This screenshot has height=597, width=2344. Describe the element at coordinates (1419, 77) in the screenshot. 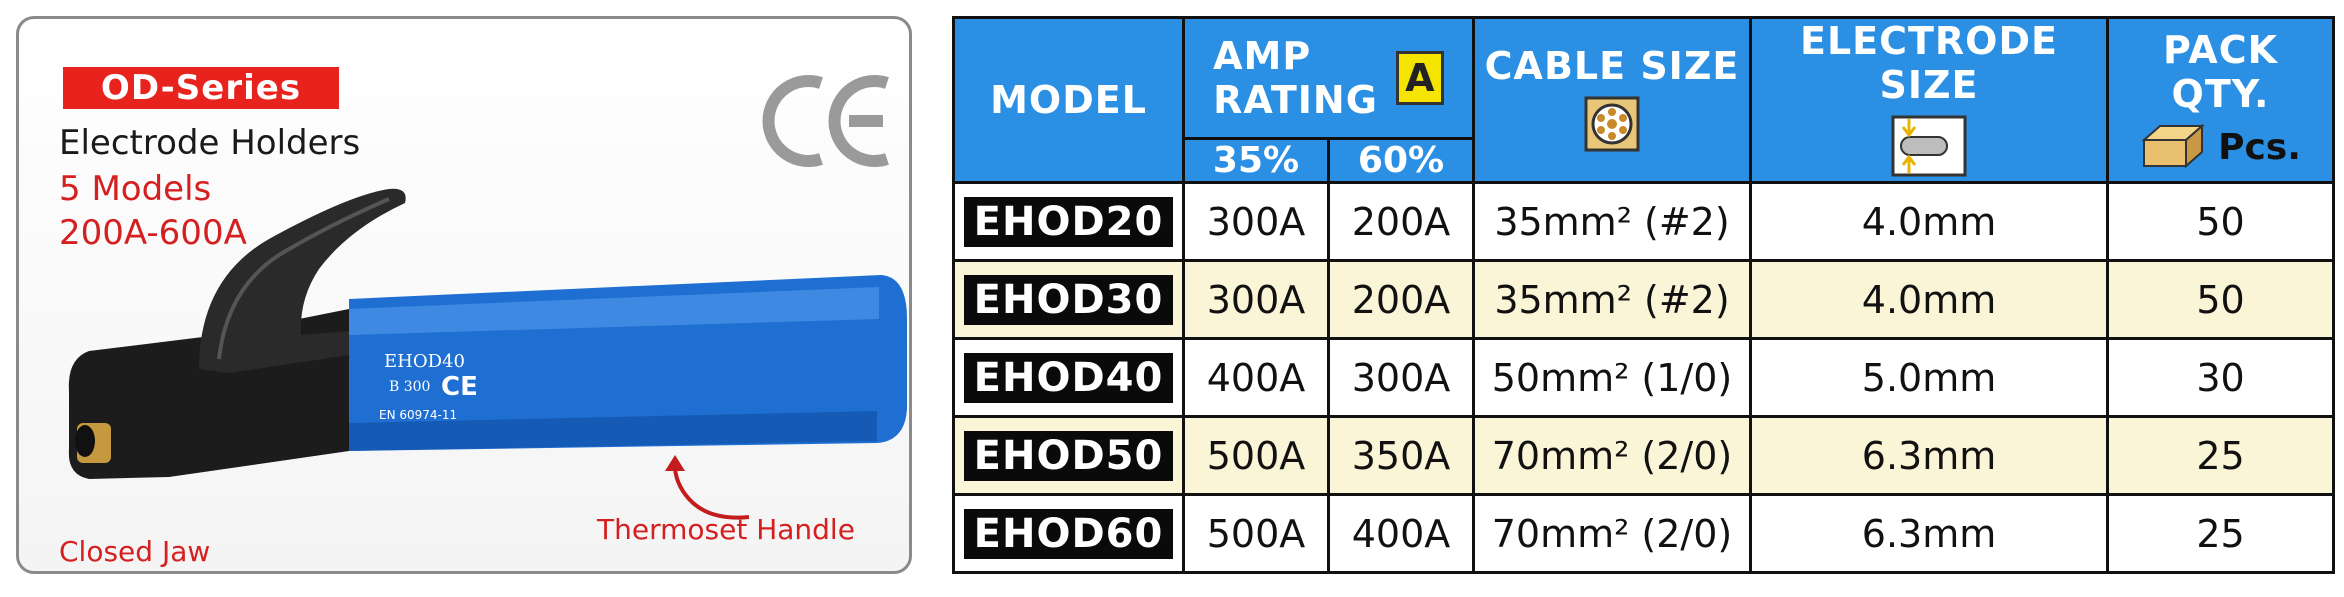

I see `amp-icon: A` at that location.